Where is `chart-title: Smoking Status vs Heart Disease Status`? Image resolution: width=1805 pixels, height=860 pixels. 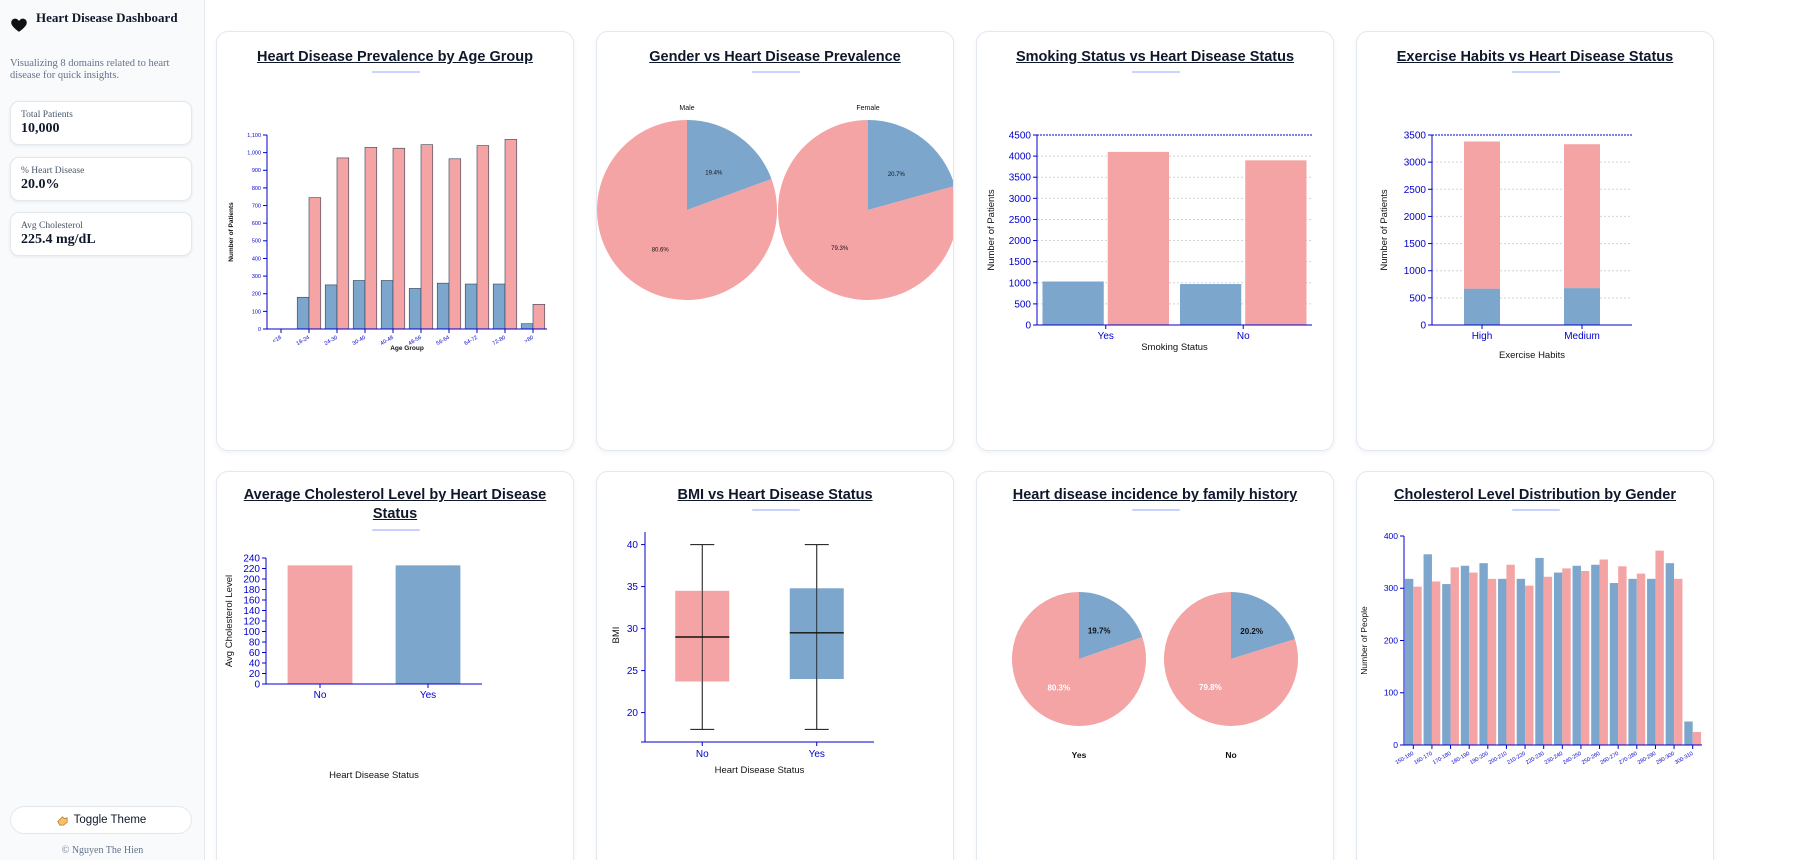
chart-title: Smoking Status vs Heart Disease Status is located at coordinates (1155, 57).